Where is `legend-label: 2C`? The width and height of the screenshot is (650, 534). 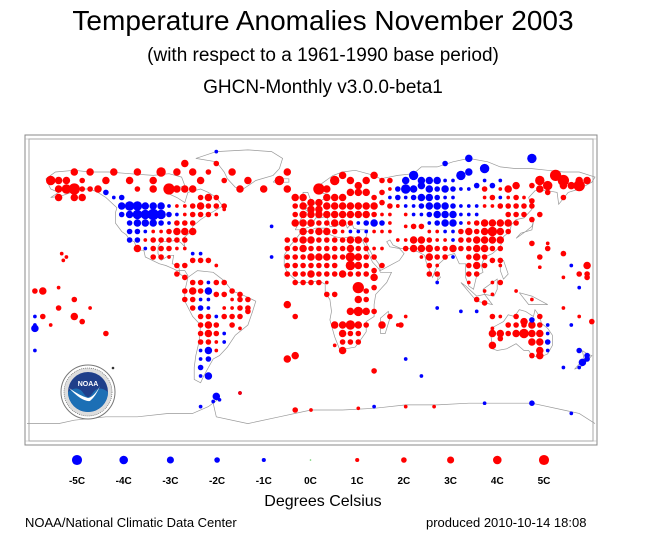
legend-label: 2C is located at coordinates (404, 481).